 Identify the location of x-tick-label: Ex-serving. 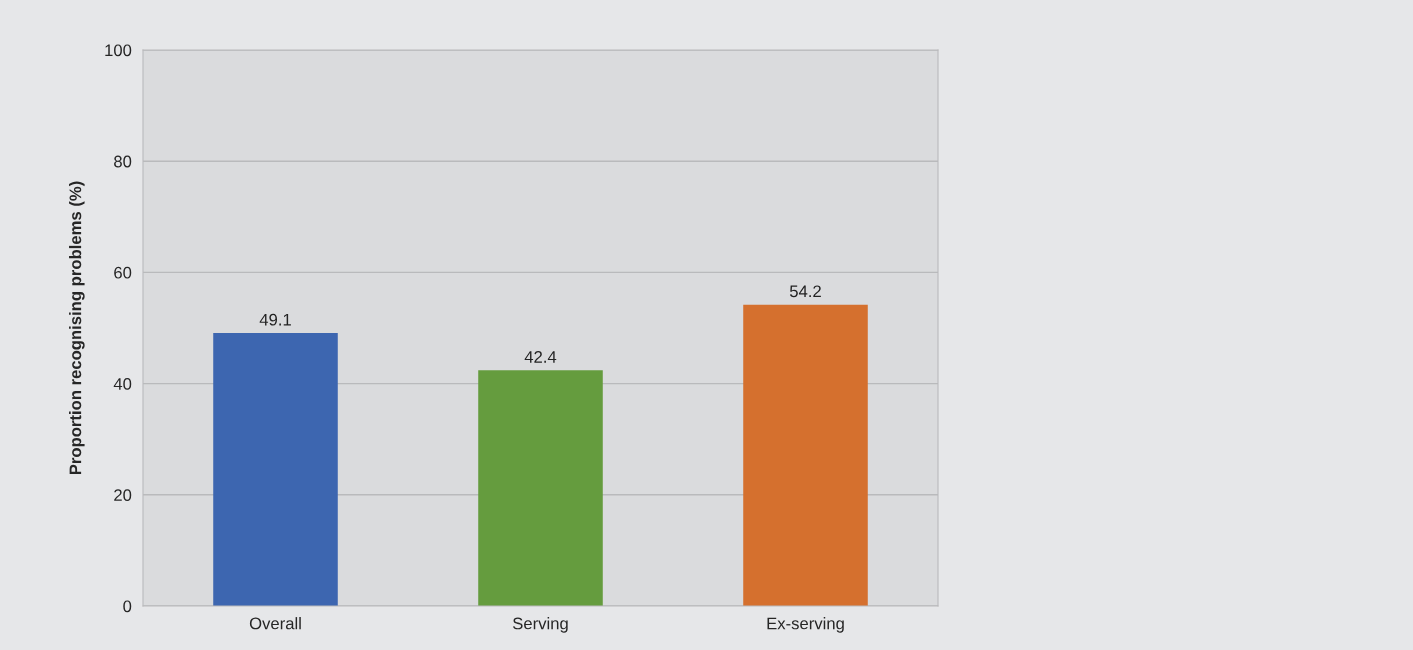
(805, 625).